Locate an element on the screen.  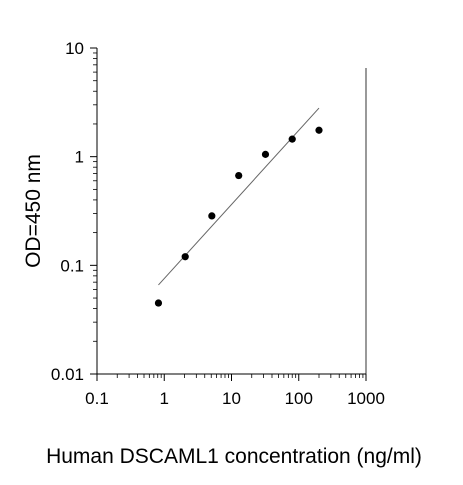
x-tick-label: 1 is located at coordinates (164, 398).